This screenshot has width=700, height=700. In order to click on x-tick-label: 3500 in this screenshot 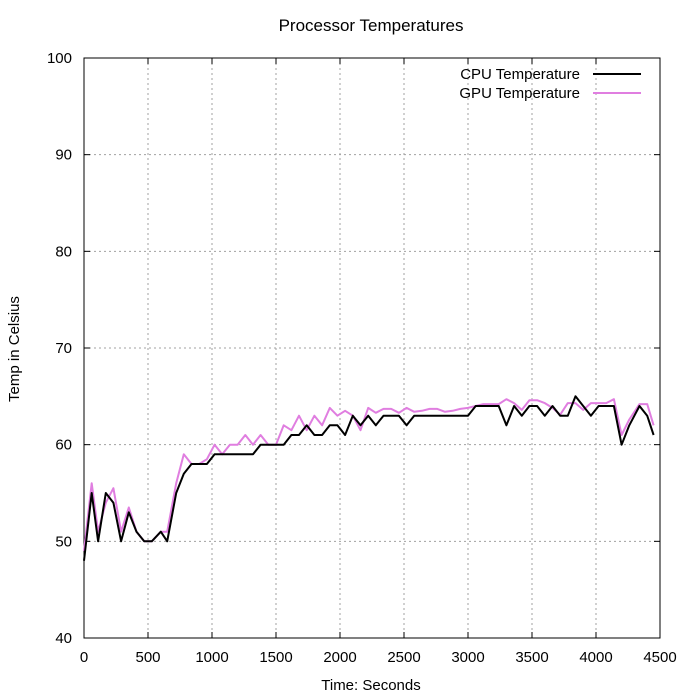, I will do `click(531, 657)`.